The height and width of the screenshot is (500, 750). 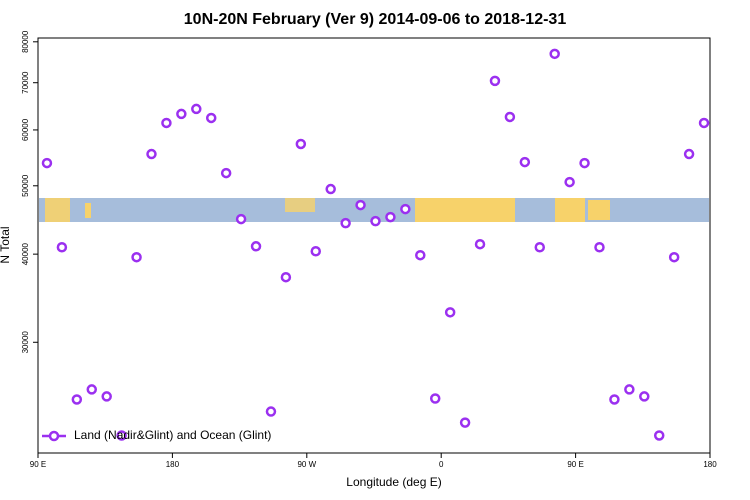 What do you see at coordinates (25, 253) in the screenshot?
I see `y-tick-label: 40000` at bounding box center [25, 253].